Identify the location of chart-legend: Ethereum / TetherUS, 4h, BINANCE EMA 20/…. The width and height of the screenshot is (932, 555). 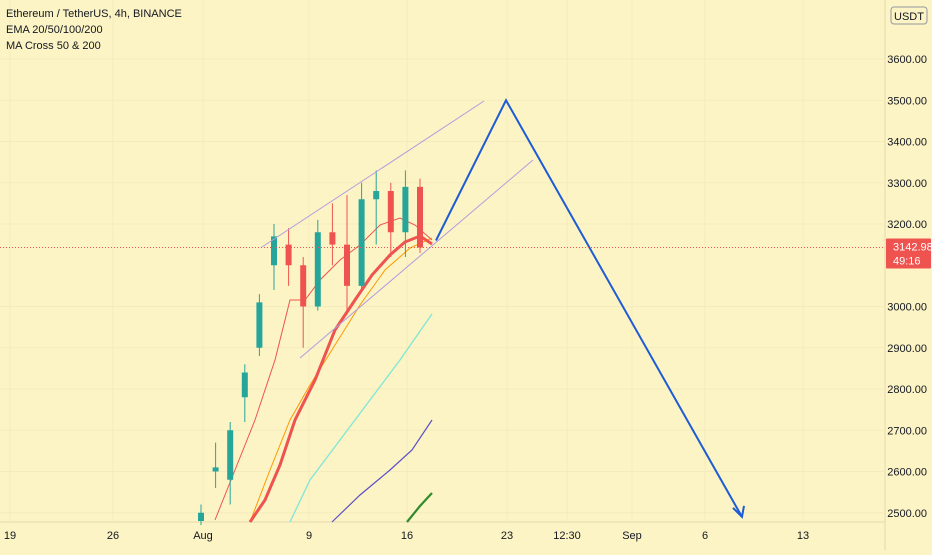
(94, 30).